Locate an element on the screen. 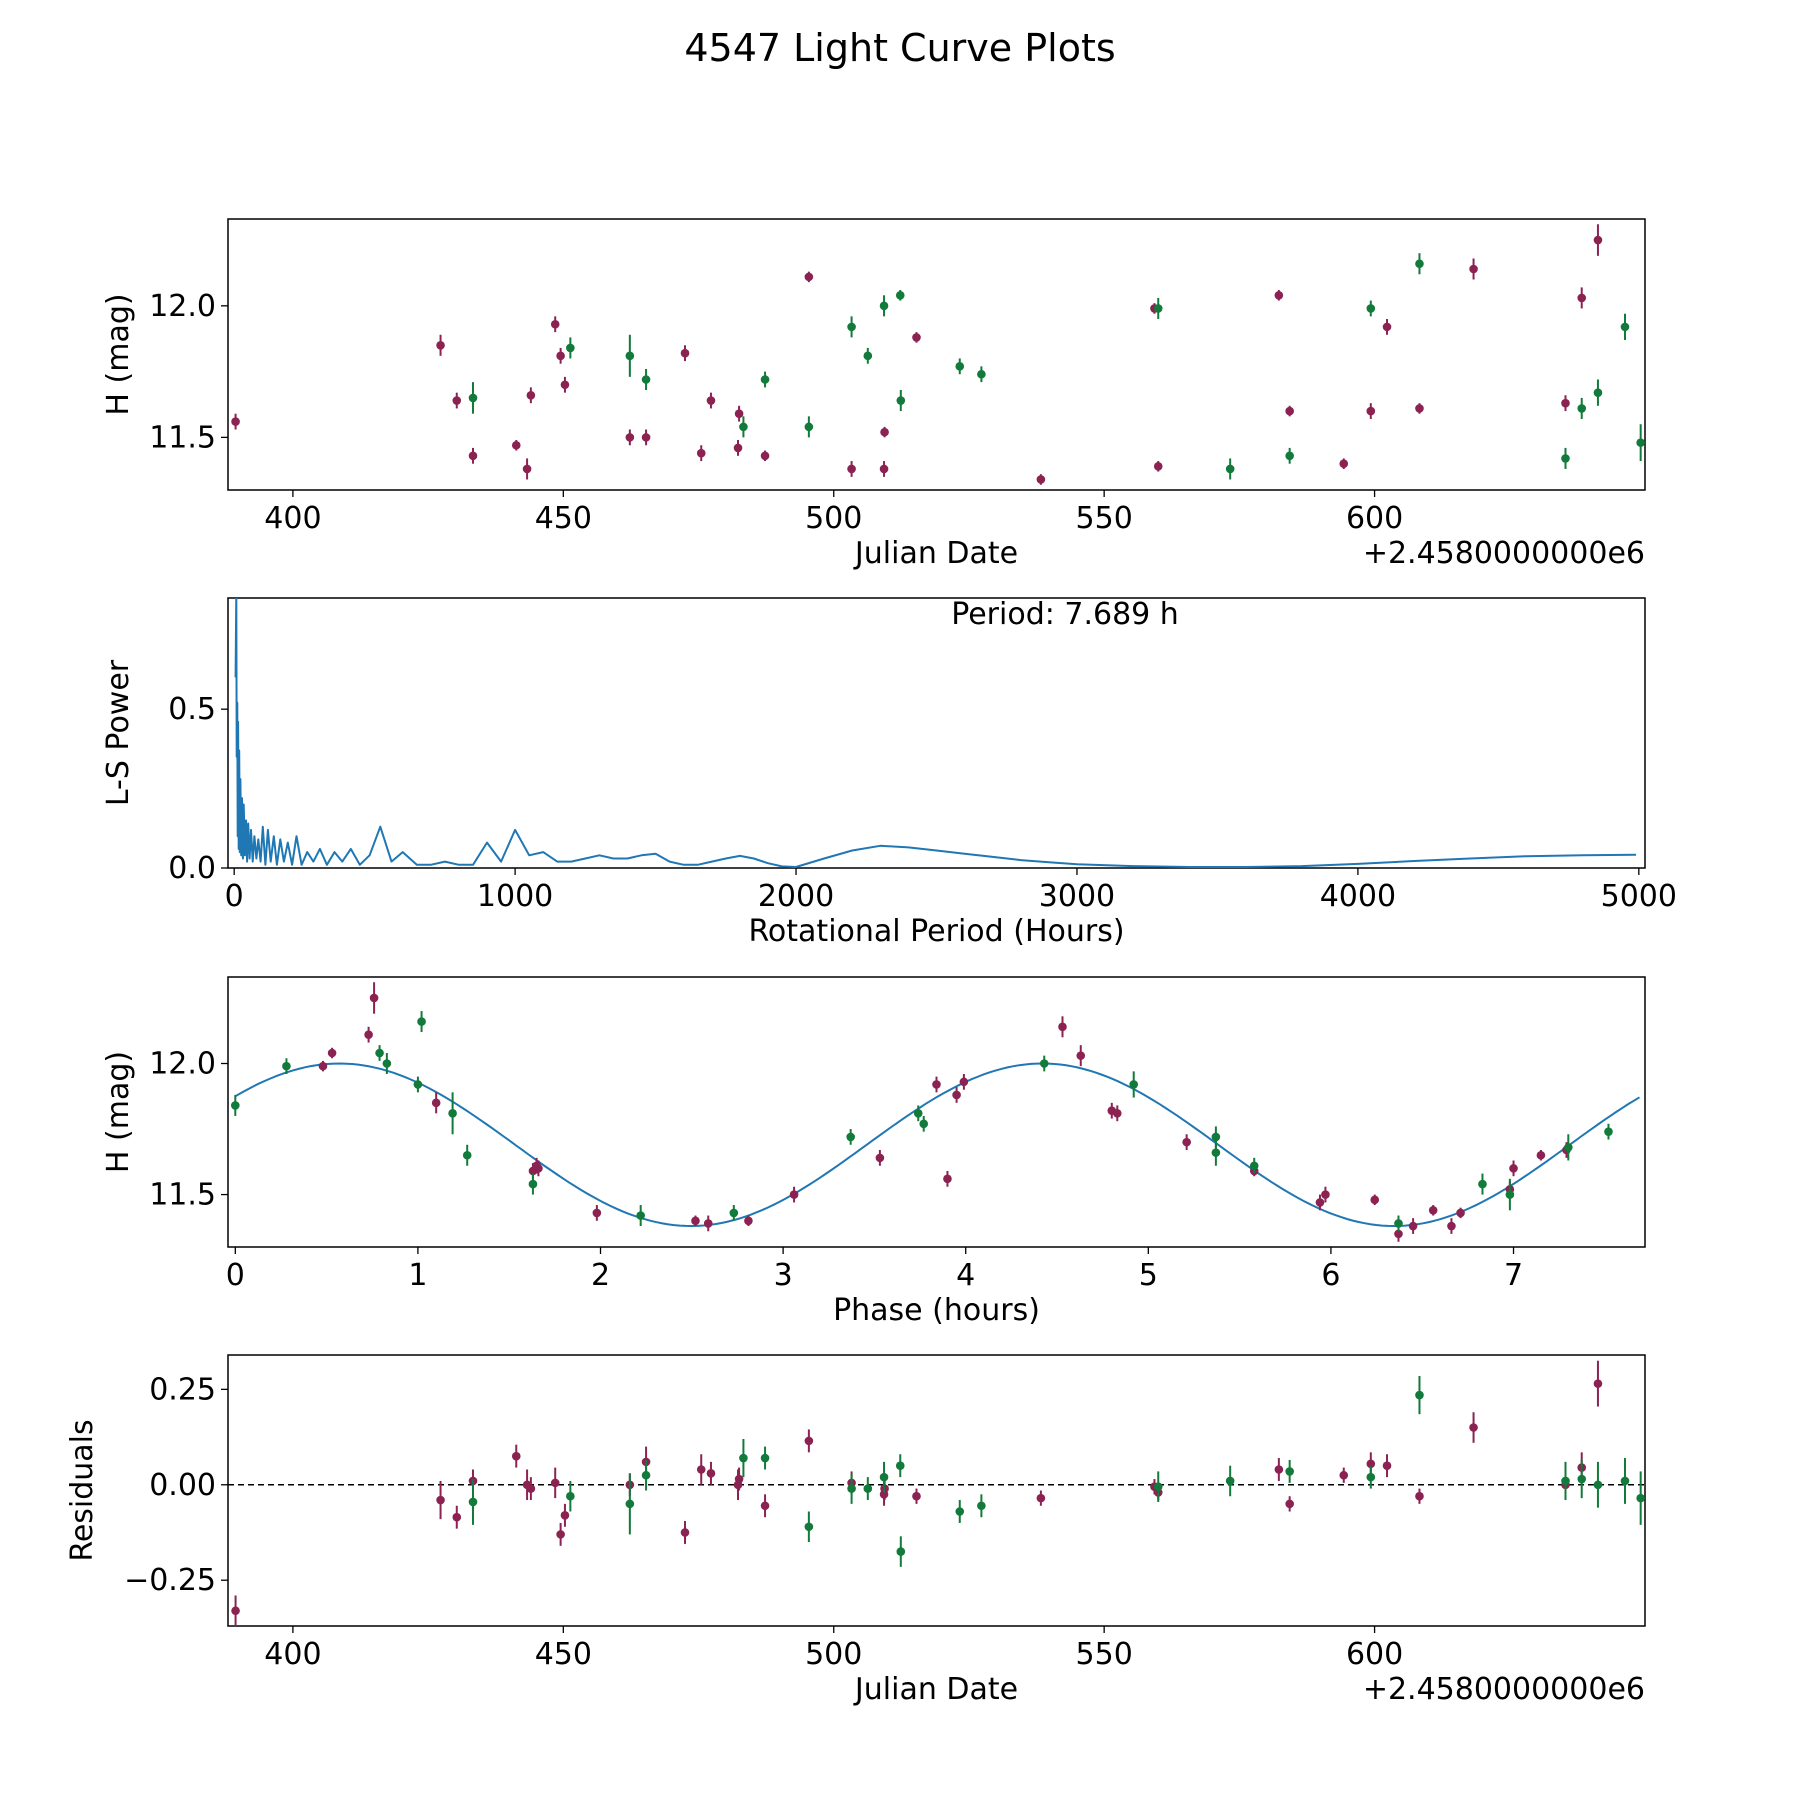  phased-xtick-label: 1 is located at coordinates (417, 1275).